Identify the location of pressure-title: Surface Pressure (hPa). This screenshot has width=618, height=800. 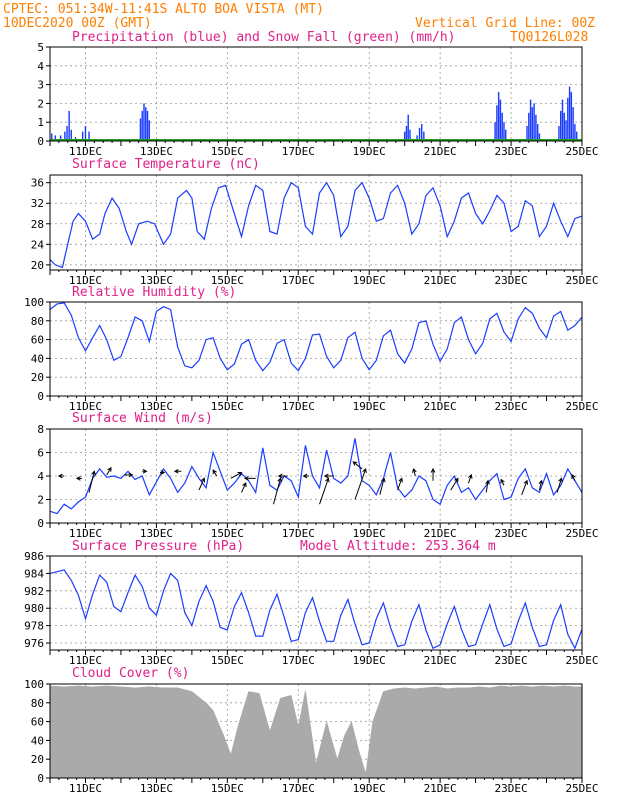
(158, 546).